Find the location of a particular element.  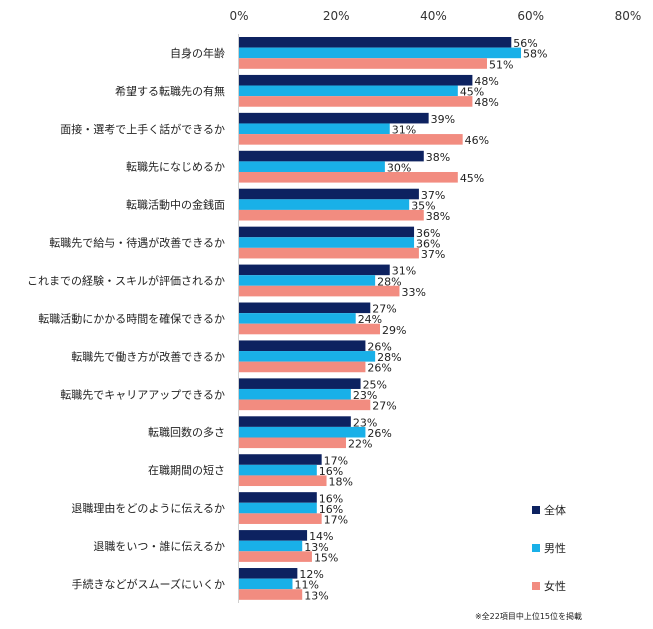

legend-swatch-female is located at coordinates (536, 586).